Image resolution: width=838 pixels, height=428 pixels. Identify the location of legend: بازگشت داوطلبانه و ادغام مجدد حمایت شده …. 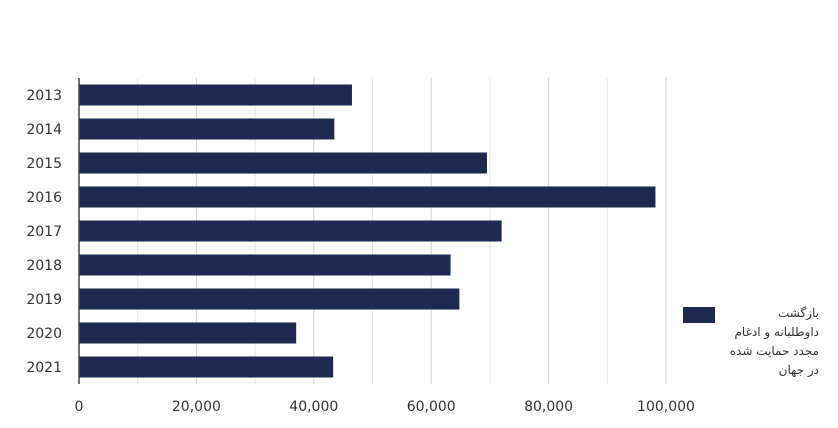
(758, 342).